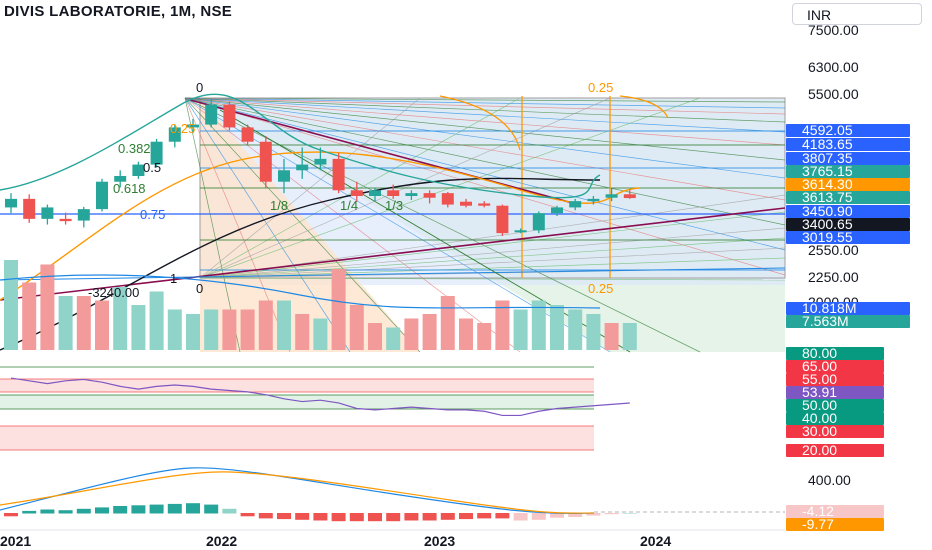  Describe the element at coordinates (221, 541) in the screenshot. I see `time-tick-label: 2022` at that location.